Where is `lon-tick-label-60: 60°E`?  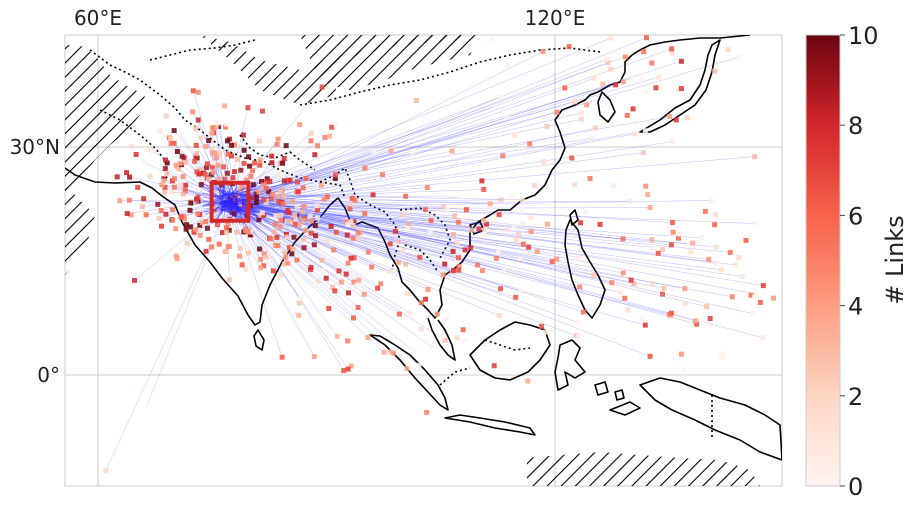
lon-tick-label-60: 60°E is located at coordinates (98, 18).